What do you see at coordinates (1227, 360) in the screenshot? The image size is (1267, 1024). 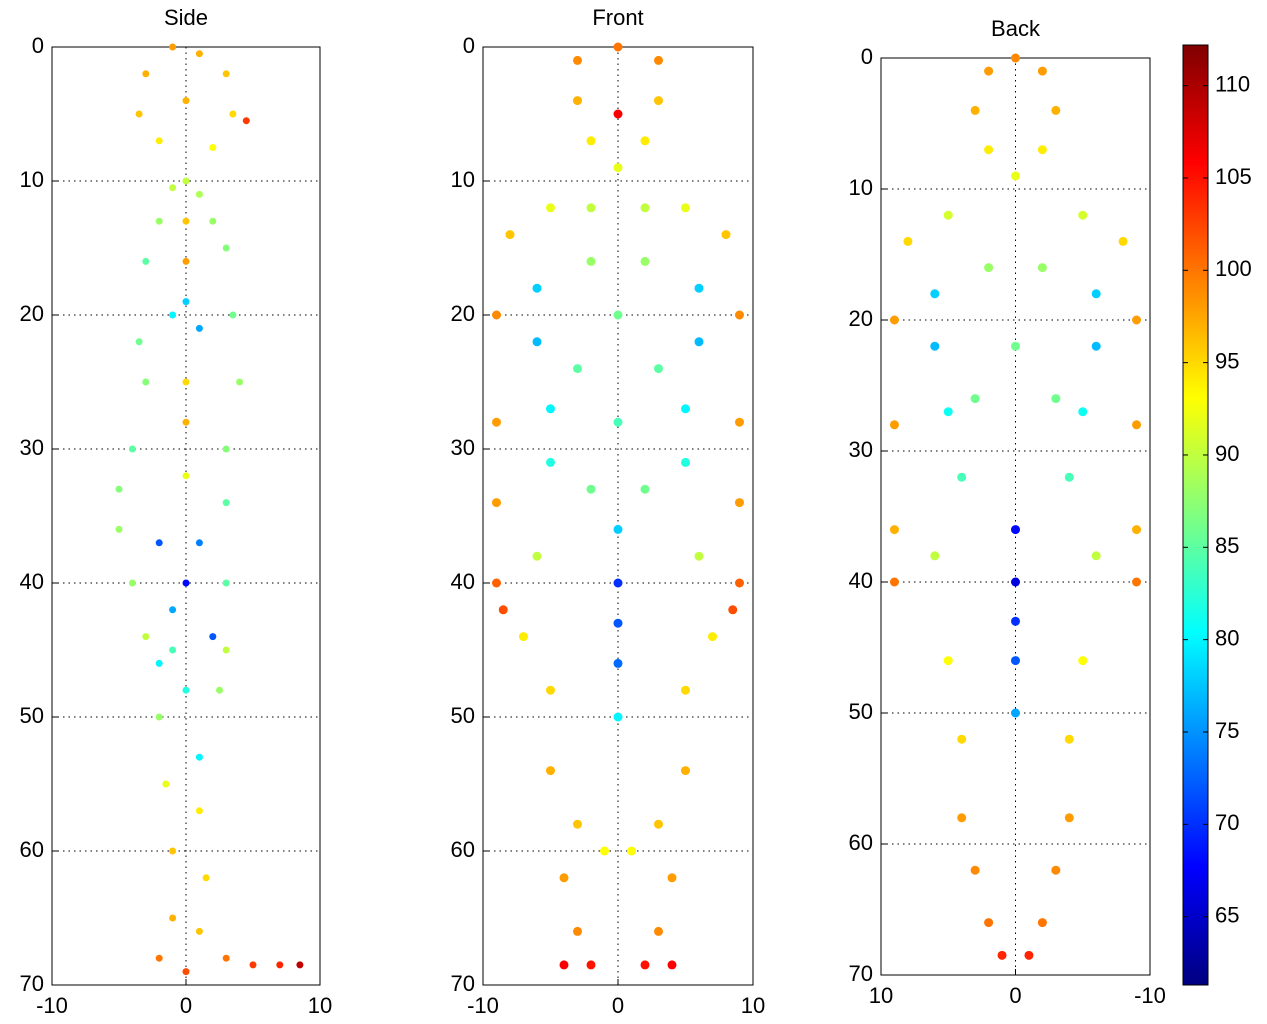 I see `colorbar-tick-label: 95` at bounding box center [1227, 360].